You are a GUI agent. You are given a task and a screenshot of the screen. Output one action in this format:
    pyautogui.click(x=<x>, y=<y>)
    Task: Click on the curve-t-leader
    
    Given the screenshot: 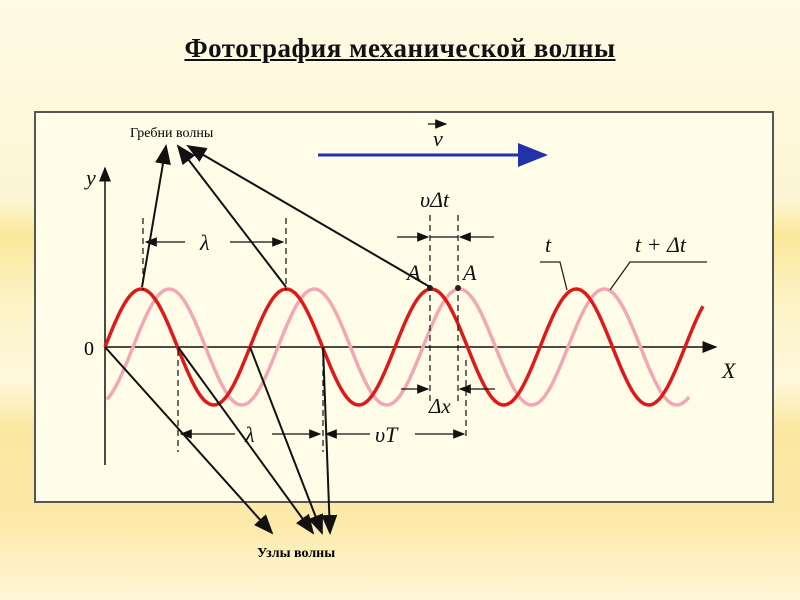 What is the action you would take?
    pyautogui.click(x=554, y=276)
    